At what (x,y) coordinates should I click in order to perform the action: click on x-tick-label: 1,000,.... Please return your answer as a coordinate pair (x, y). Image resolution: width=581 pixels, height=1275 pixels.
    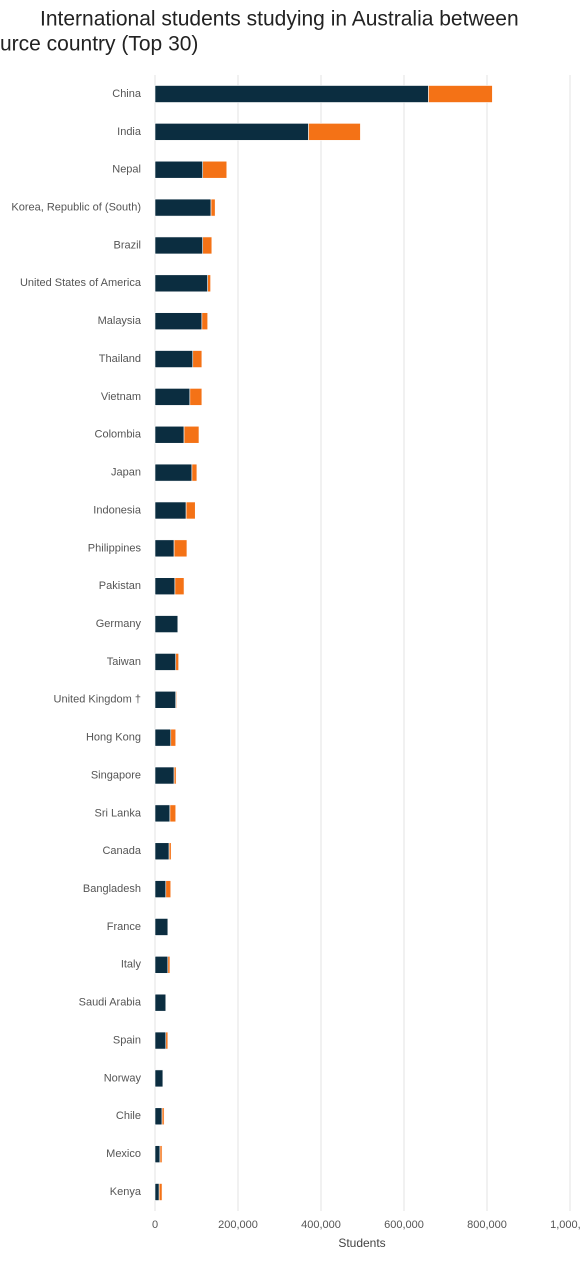
    Looking at the image, I should click on (565, 1225).